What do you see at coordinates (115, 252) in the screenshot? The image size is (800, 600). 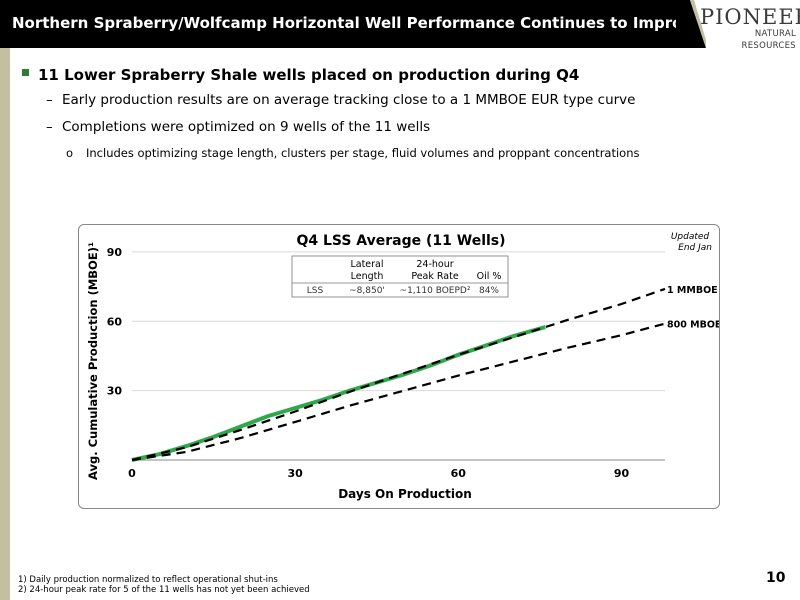 I see `y-tick-label: 90` at bounding box center [115, 252].